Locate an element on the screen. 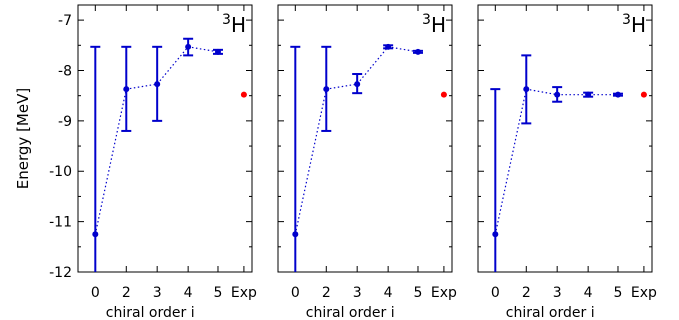  y-tick-label: -10 is located at coordinates (60, 172).